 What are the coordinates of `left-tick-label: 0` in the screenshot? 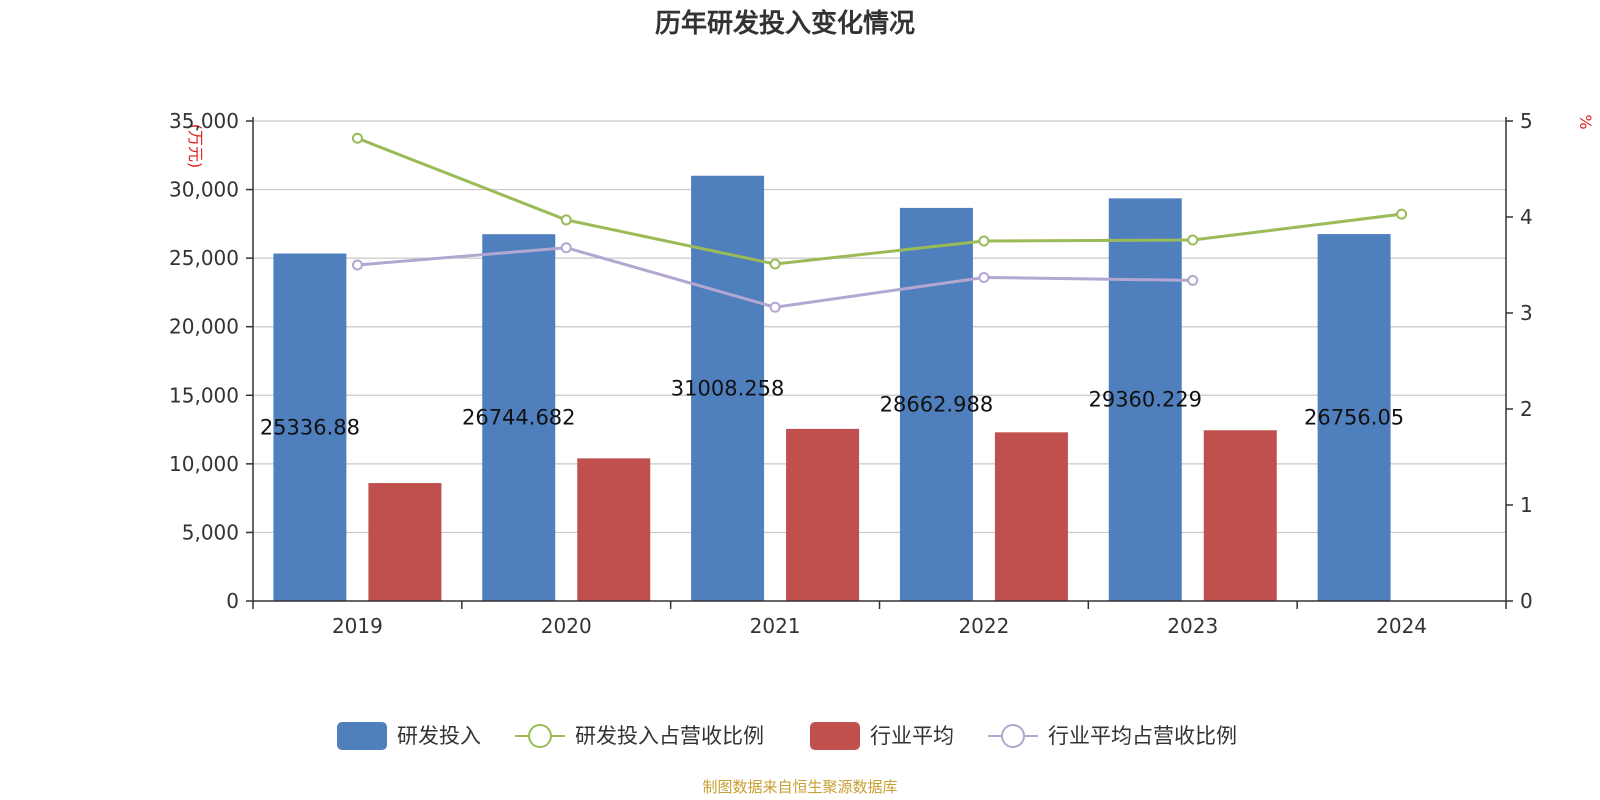 It's located at (232, 601).